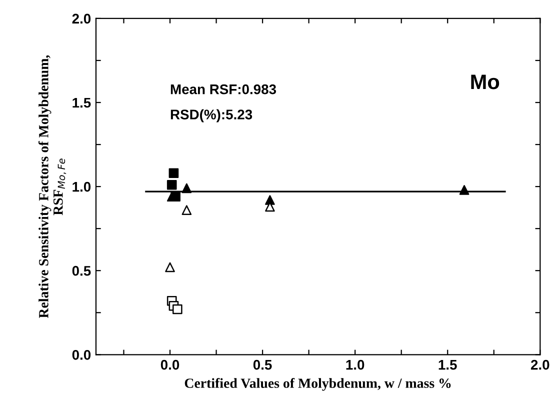  Describe the element at coordinates (81, 103) in the screenshot. I see `y-tick-label: 1.5` at that location.